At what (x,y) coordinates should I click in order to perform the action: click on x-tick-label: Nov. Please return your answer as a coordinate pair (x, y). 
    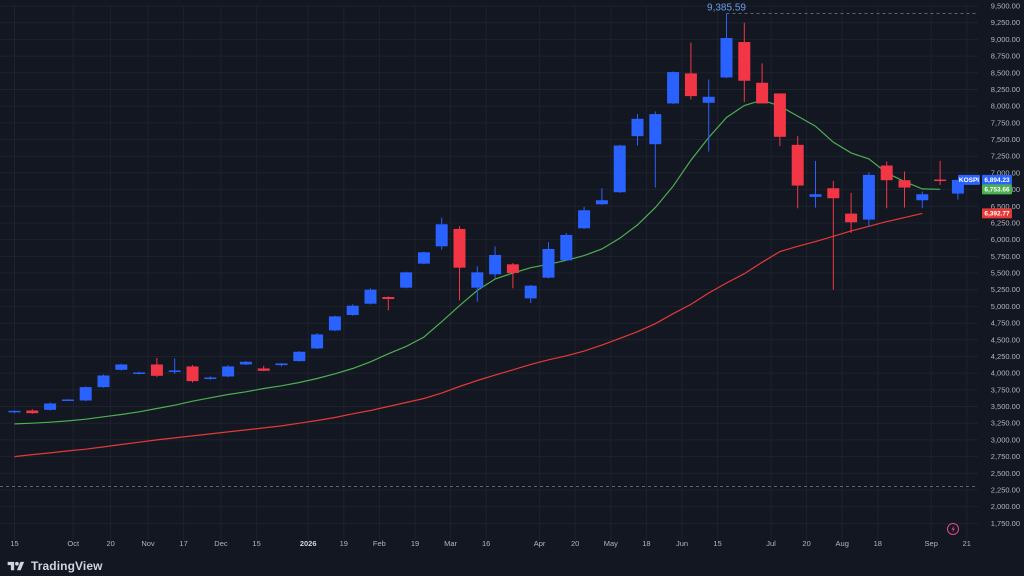
    Looking at the image, I should click on (148, 543).